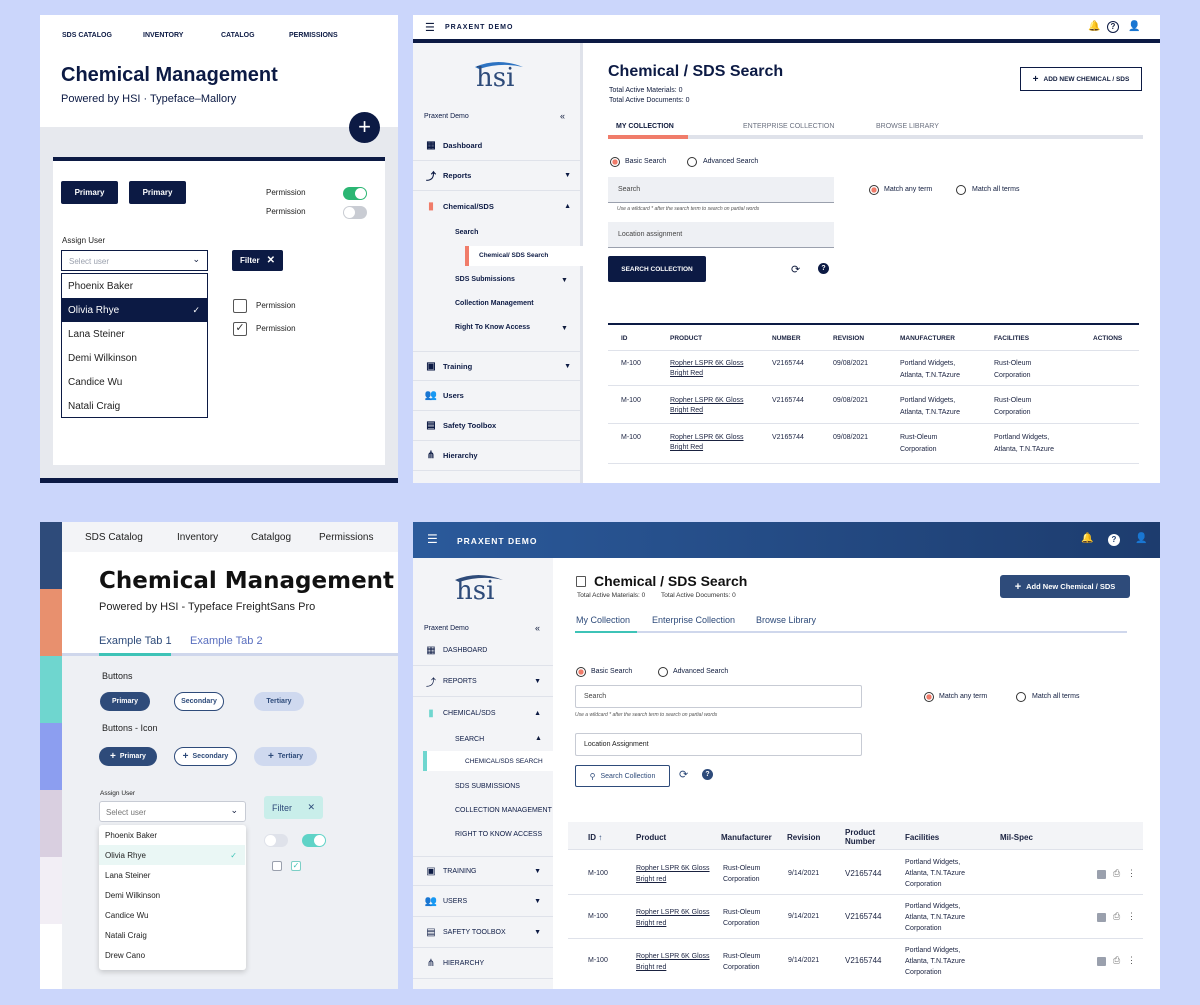  What do you see at coordinates (163, 35) in the screenshot?
I see `nav-inventory: INVENTORY` at bounding box center [163, 35].